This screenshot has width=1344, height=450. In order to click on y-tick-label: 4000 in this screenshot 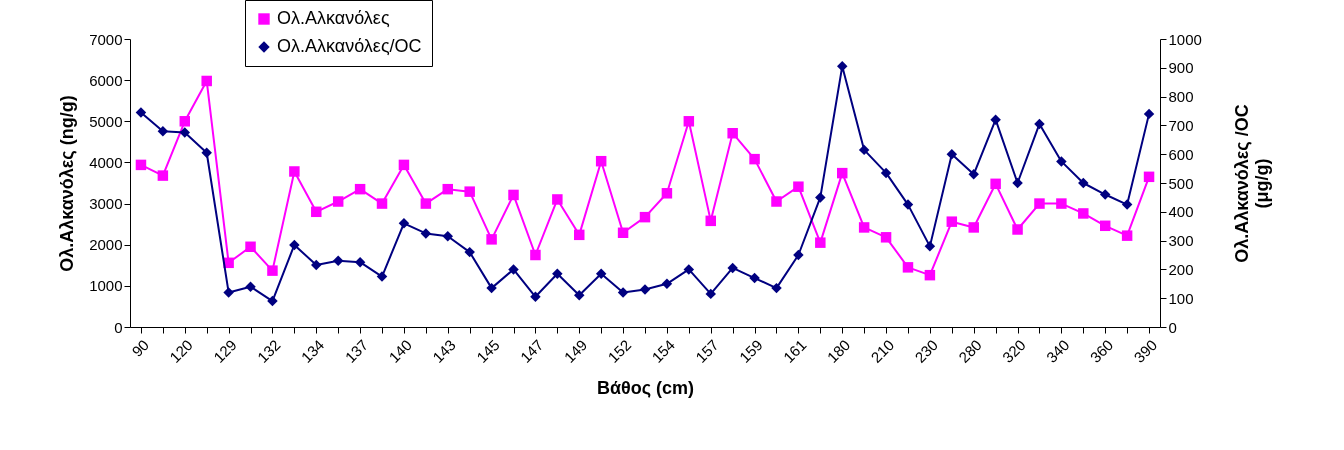, I will do `click(106, 162)`.